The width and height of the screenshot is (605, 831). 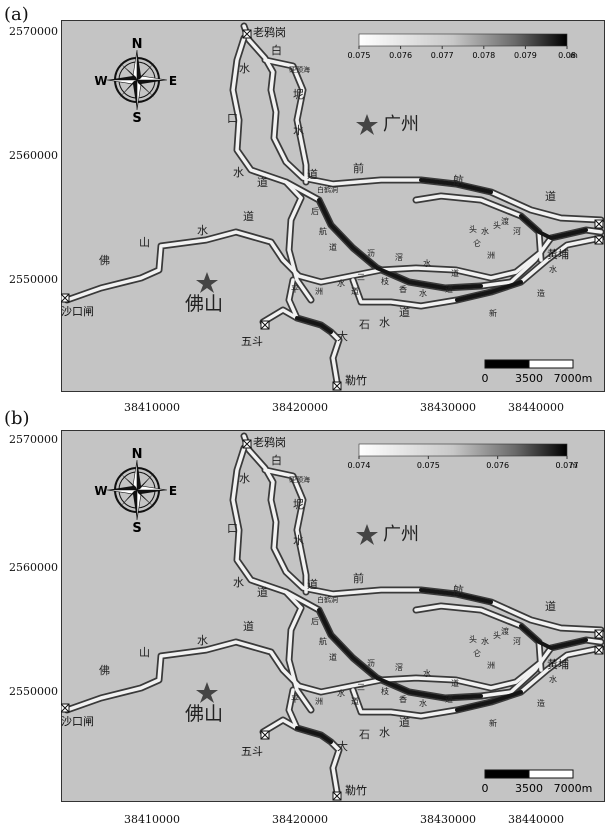 I want to click on river-char: 三, so click(x=361, y=687).